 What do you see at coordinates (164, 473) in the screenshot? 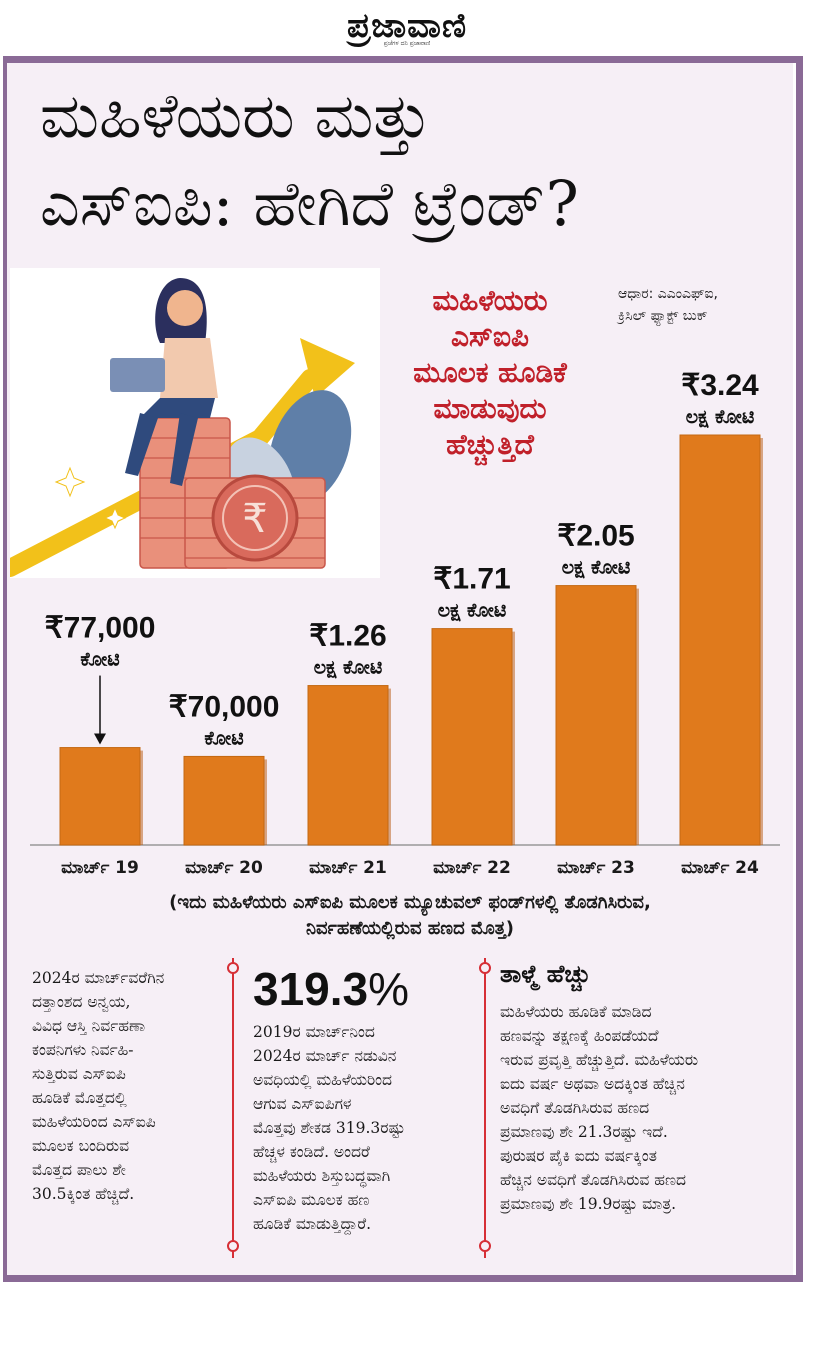
I see `growth-arrow-icon` at bounding box center [164, 473].